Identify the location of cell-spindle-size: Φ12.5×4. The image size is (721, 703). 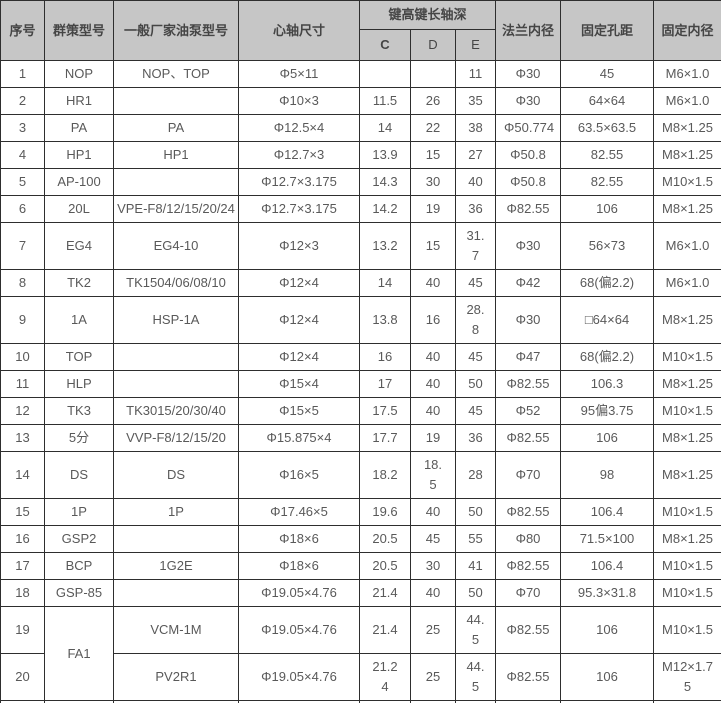
(299, 128).